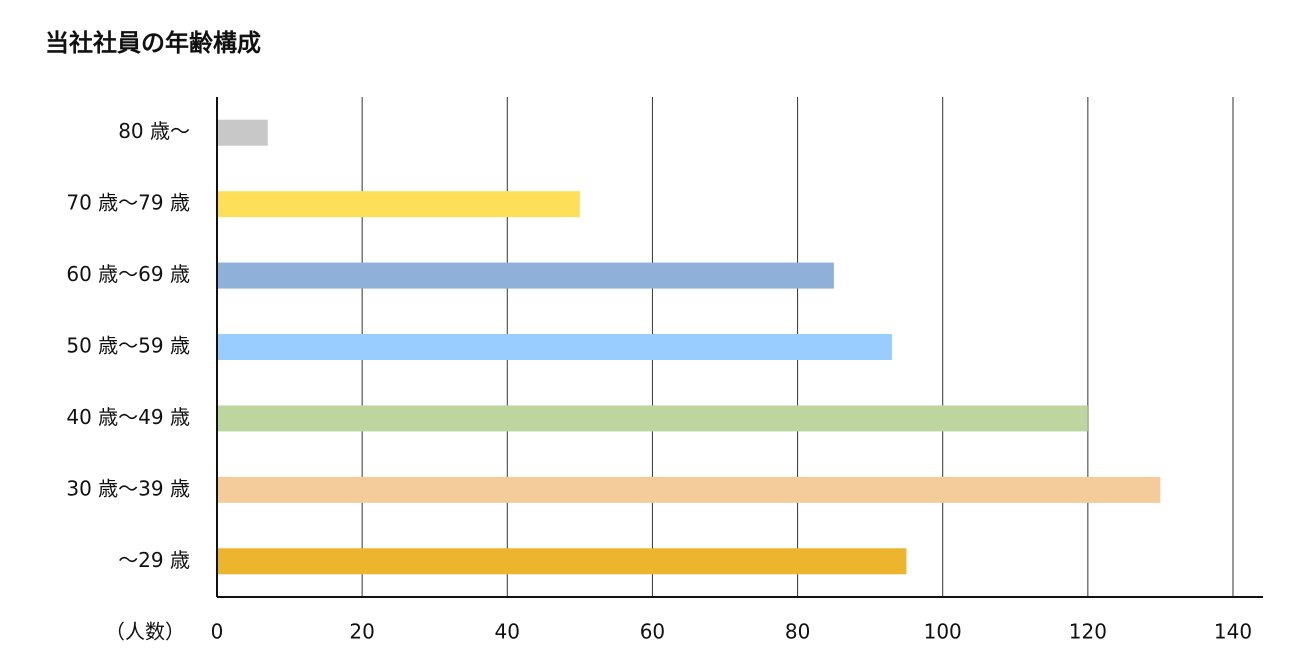 This screenshot has width=1300, height=666. What do you see at coordinates (128, 346) in the screenshot?
I see `y-tick-label: 50 歳〜59 歳` at bounding box center [128, 346].